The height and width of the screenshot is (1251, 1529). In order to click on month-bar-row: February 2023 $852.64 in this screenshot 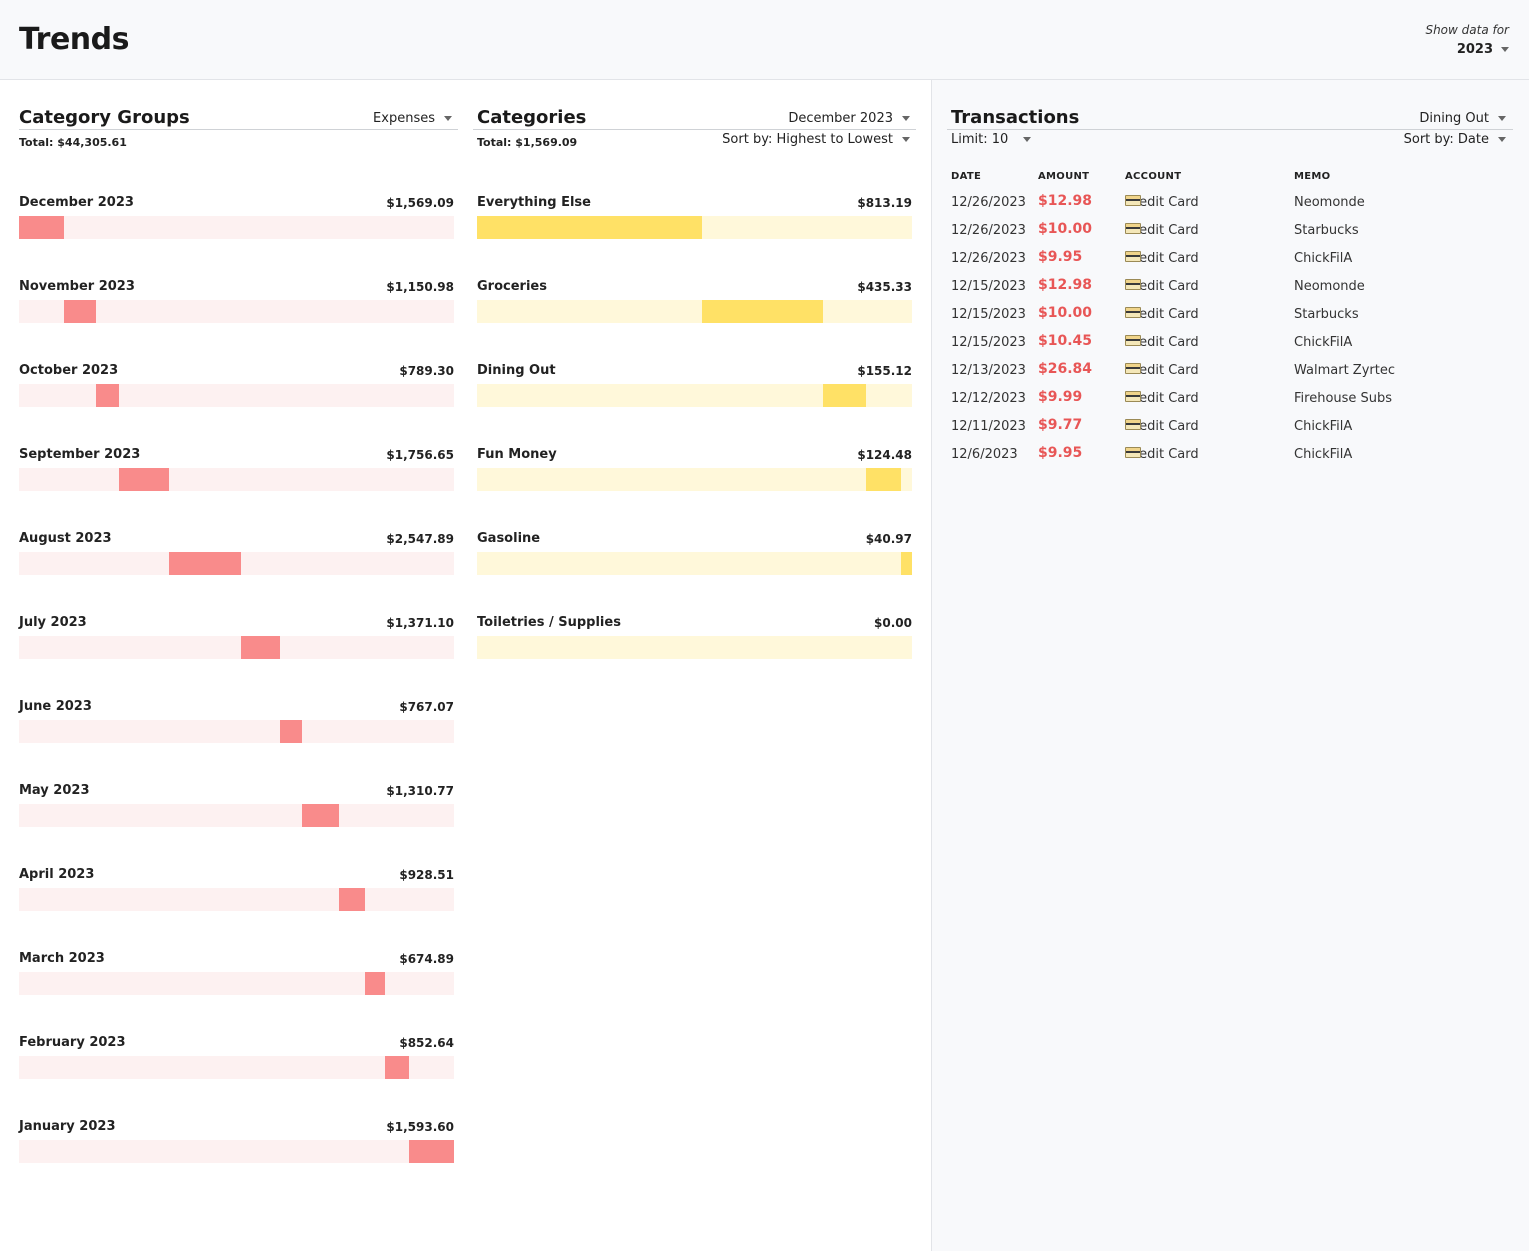, I will do `click(236, 1058)`.